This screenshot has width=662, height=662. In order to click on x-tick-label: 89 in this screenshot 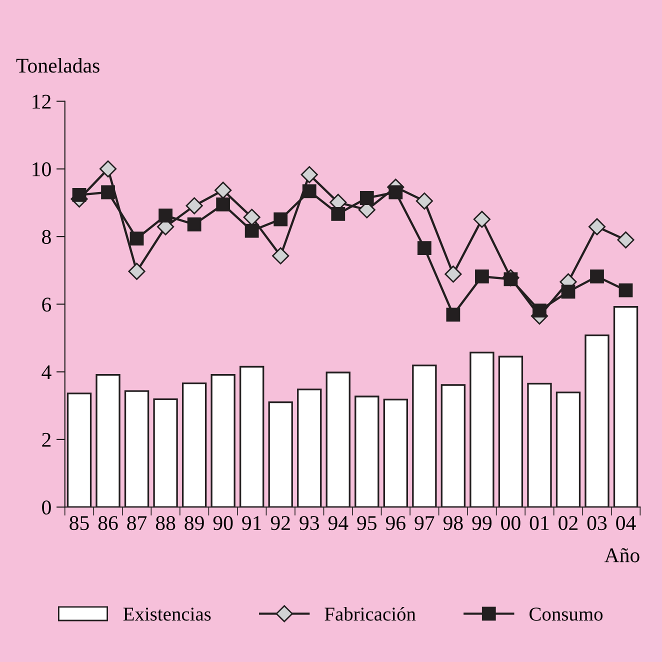, I will do `click(194, 523)`.